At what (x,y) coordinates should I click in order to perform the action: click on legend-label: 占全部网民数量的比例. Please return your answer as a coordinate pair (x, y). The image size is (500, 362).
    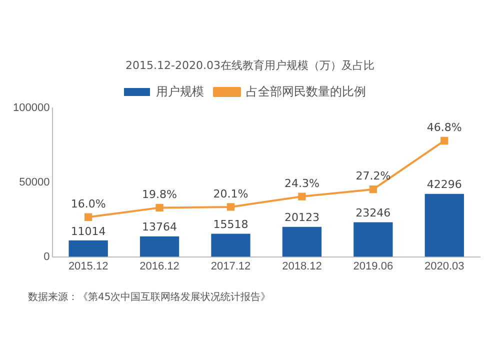
    Looking at the image, I should click on (306, 91).